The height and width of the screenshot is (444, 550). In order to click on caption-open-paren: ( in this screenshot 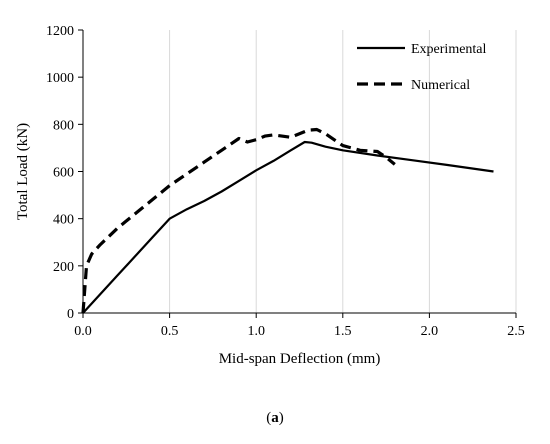, I will do `click(269, 418)`.